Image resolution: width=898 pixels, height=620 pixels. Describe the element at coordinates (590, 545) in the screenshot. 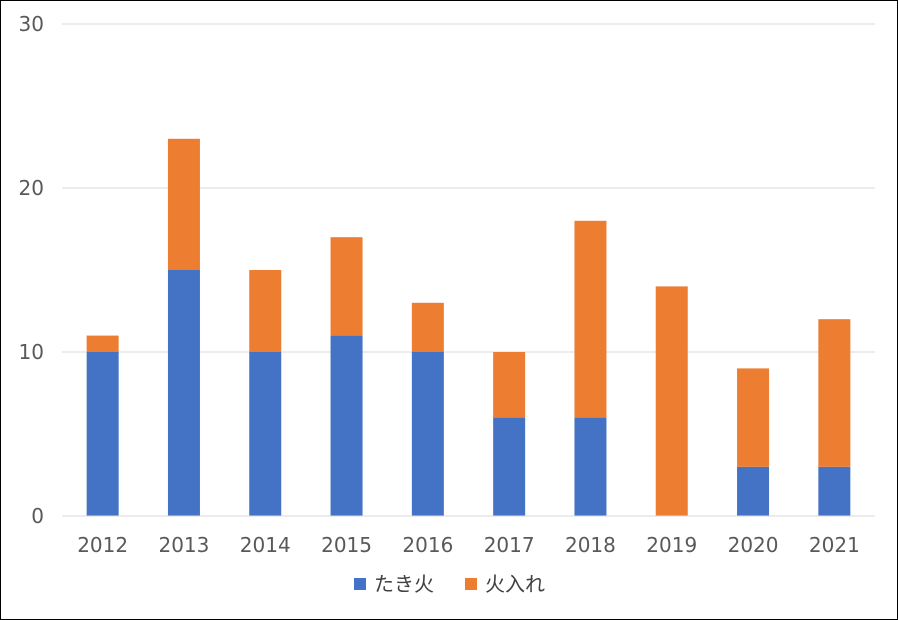

I see `x-tick-label: 2018` at that location.